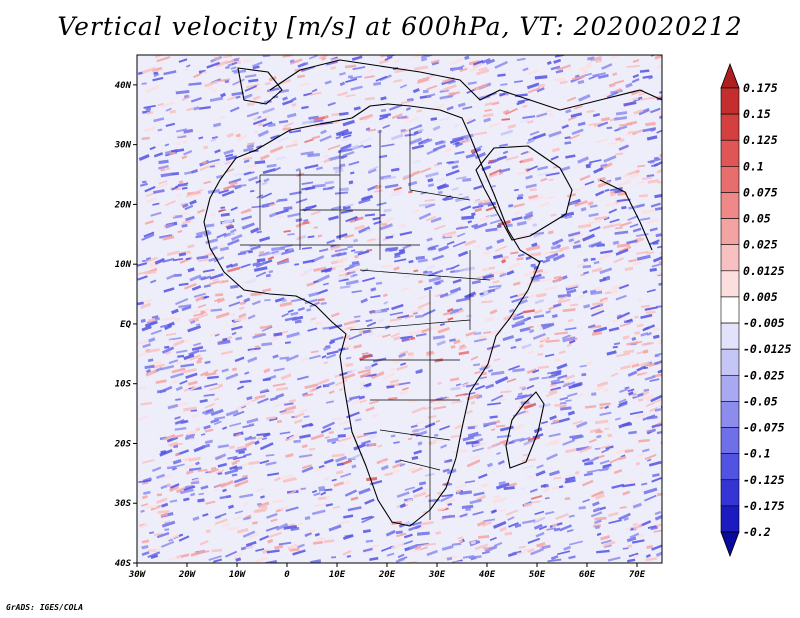 Image resolution: width=800 pixels, height=618 pixels. I want to click on y-tick-label: 40N, so click(123, 86).